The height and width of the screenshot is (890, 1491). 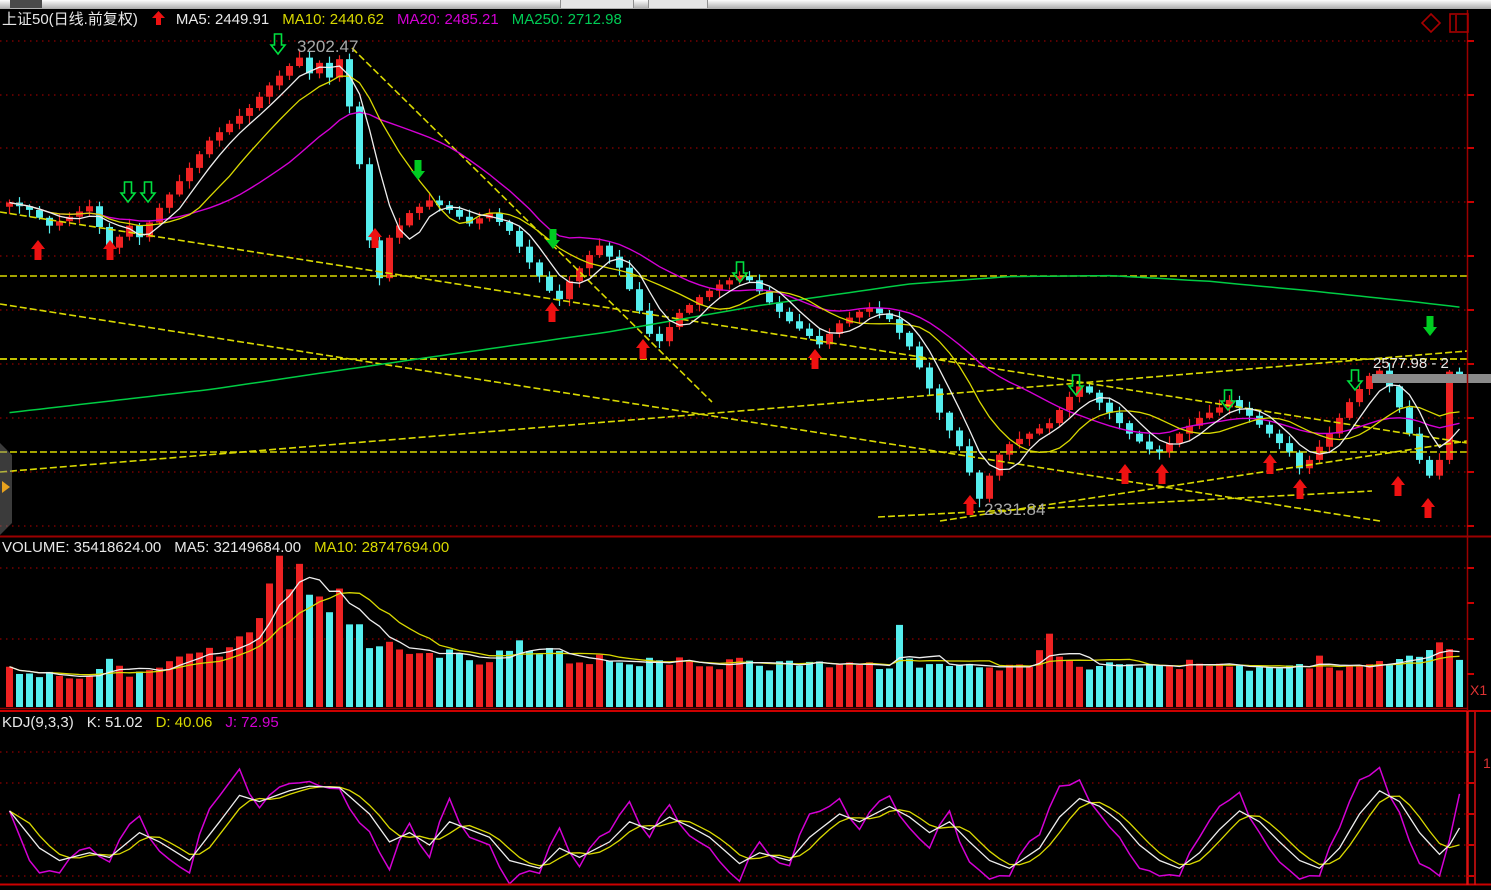 What do you see at coordinates (566, 19) in the screenshot?
I see `legend-item: MA250: 2712.98` at bounding box center [566, 19].